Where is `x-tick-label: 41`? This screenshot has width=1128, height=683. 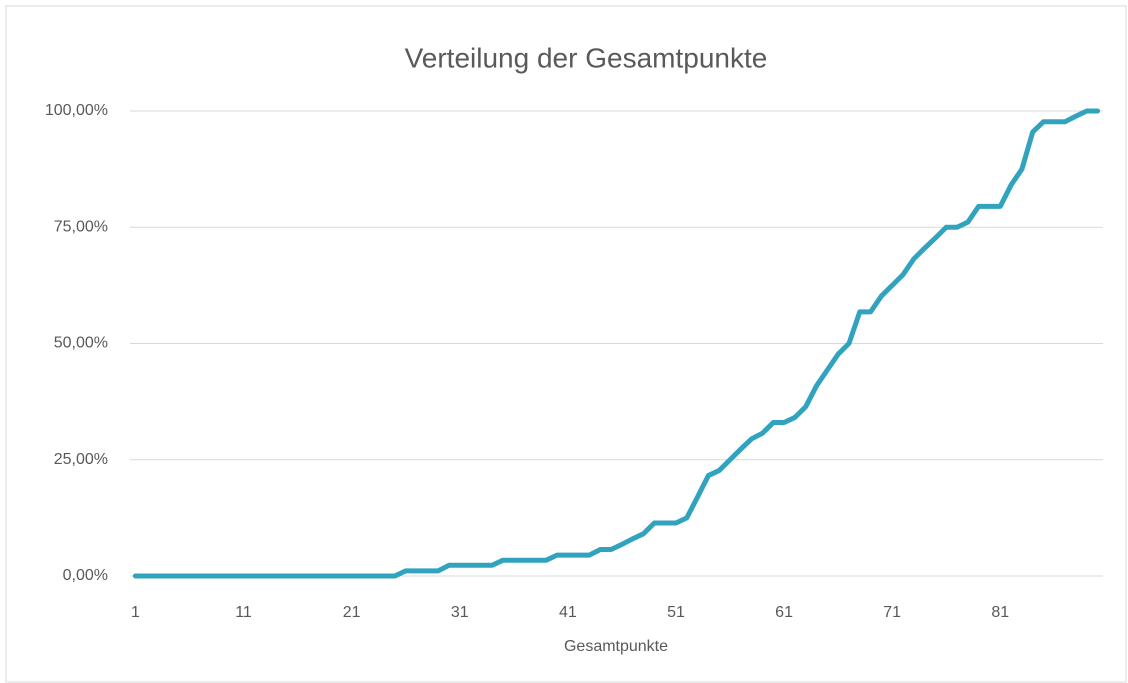
x-tick-label: 41 is located at coordinates (568, 612).